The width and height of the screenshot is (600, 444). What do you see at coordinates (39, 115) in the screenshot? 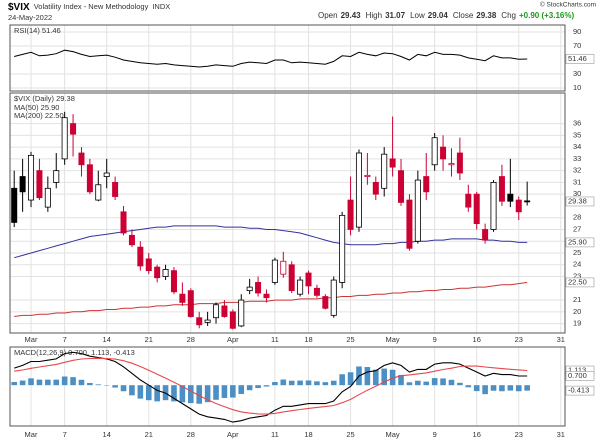
I see `legend-entry: MA(200) 22.50` at bounding box center [39, 115].